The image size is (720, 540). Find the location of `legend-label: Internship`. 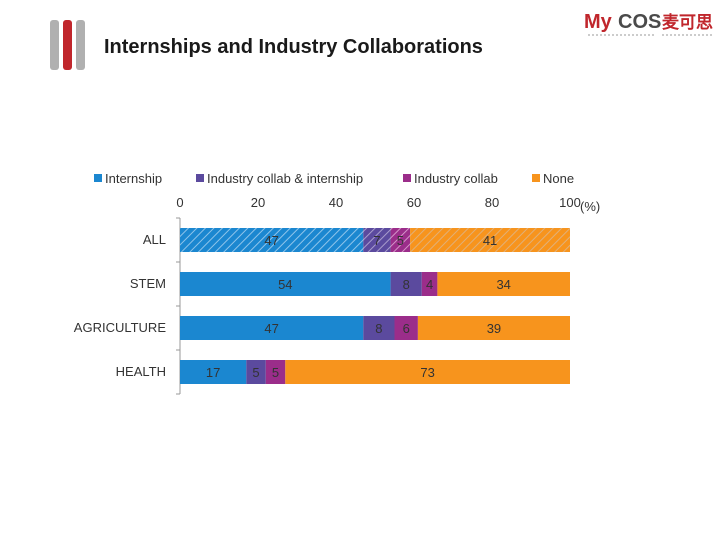

legend-label: Internship is located at coordinates (133, 178).